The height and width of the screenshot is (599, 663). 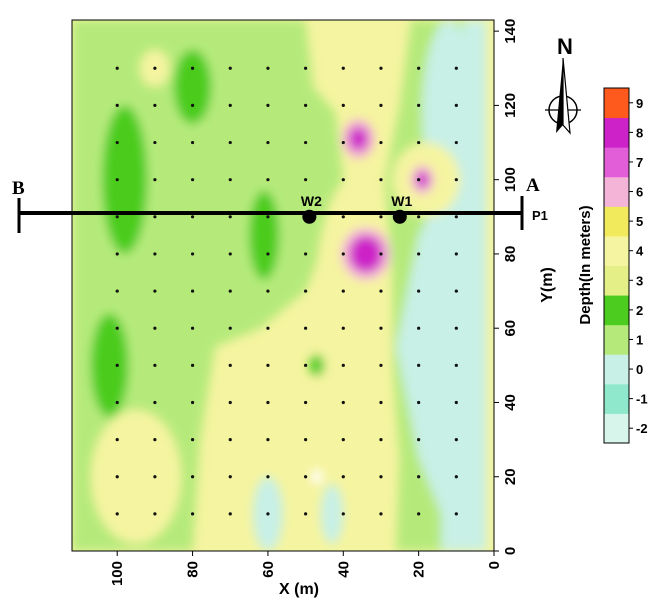 I want to click on colorbar-tick-label: 0, so click(x=639, y=369).